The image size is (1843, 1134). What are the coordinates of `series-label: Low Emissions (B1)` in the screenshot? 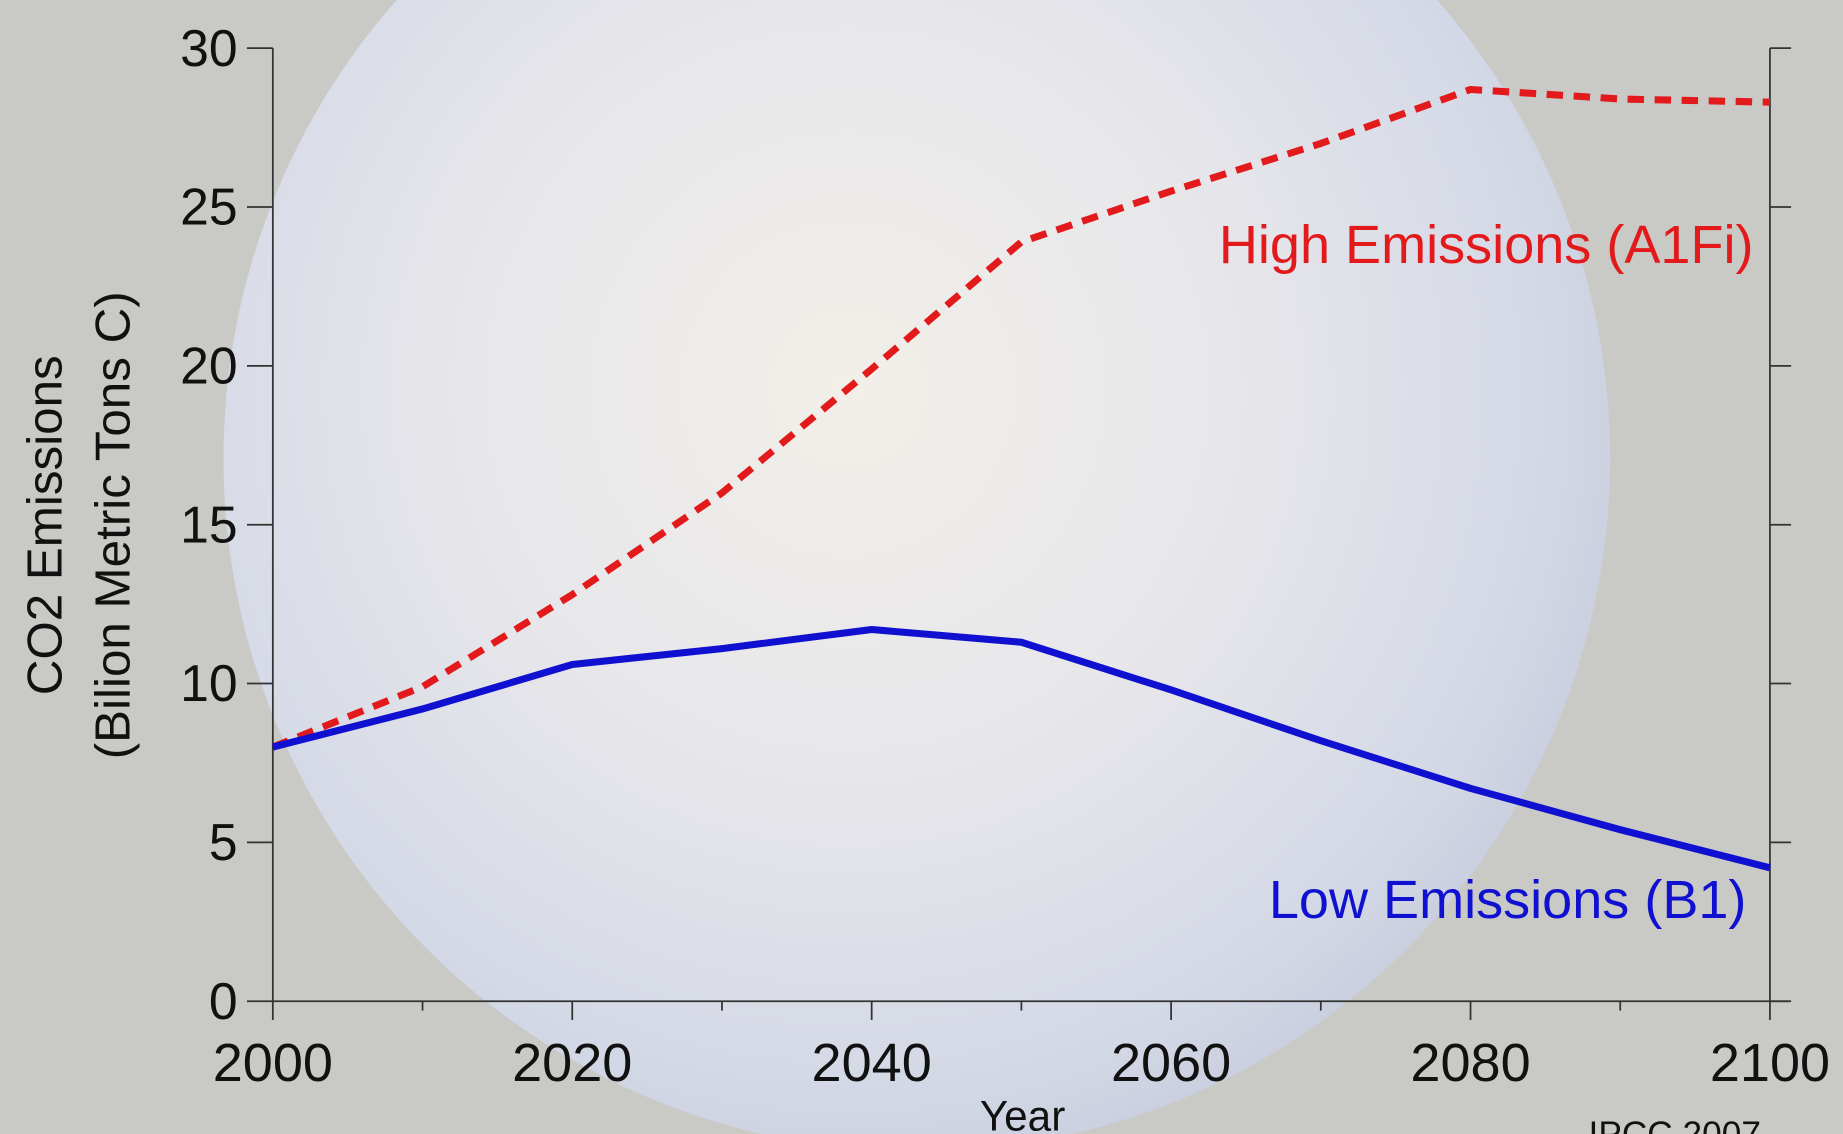 It's located at (1508, 900).